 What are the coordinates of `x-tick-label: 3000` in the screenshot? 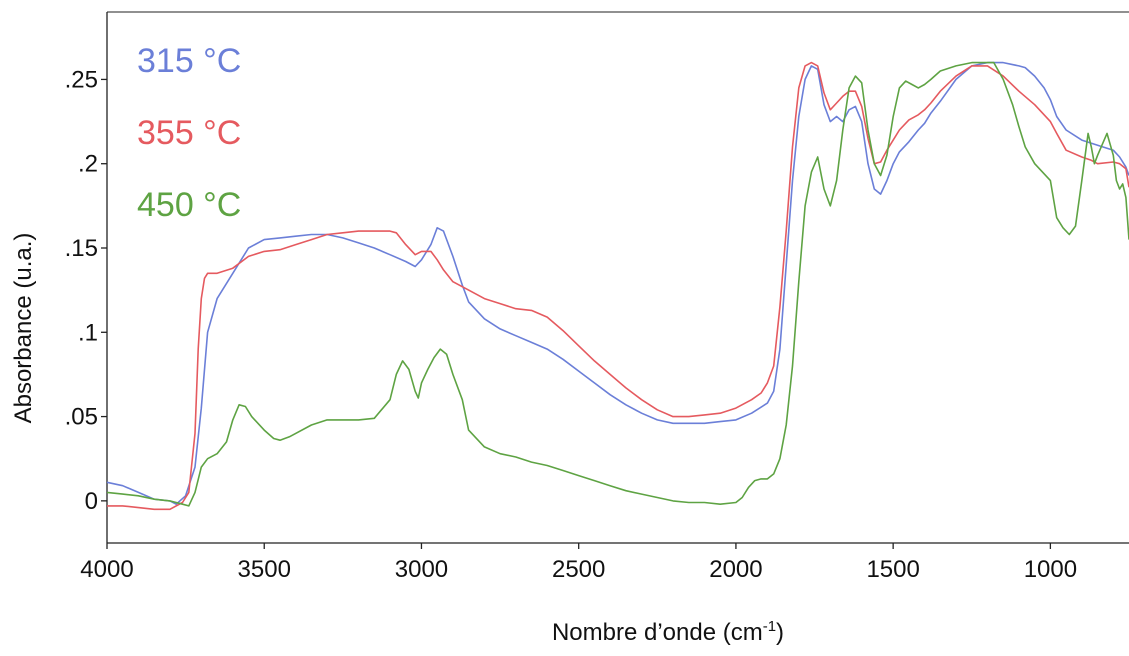 It's located at (421, 569).